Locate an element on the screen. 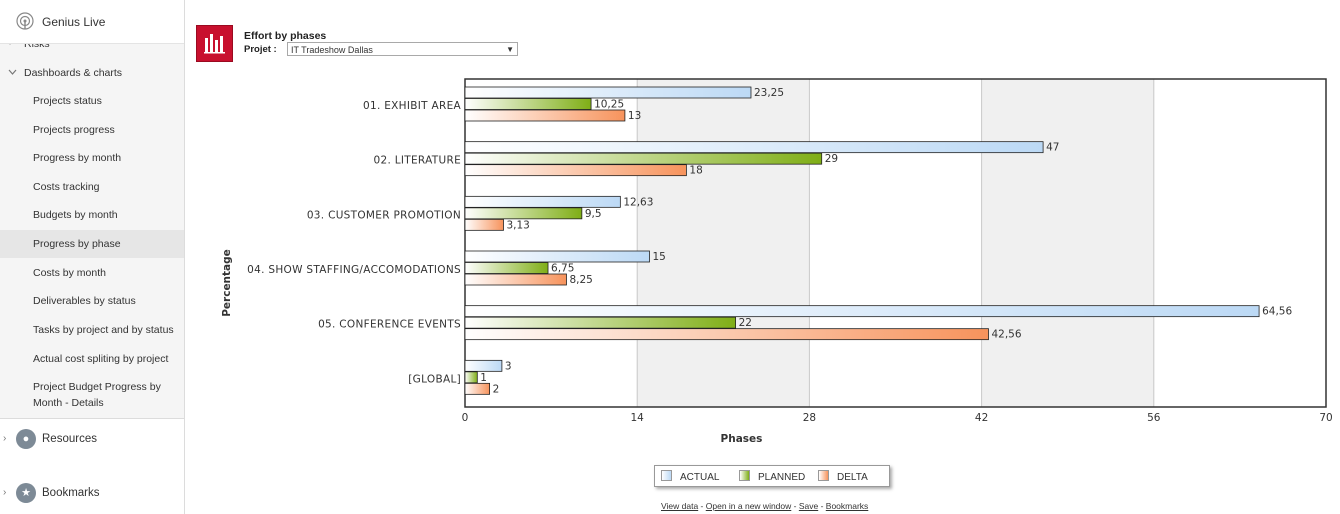 The width and height of the screenshot is (1340, 514). bar-value-label: 64,56 is located at coordinates (1277, 312).